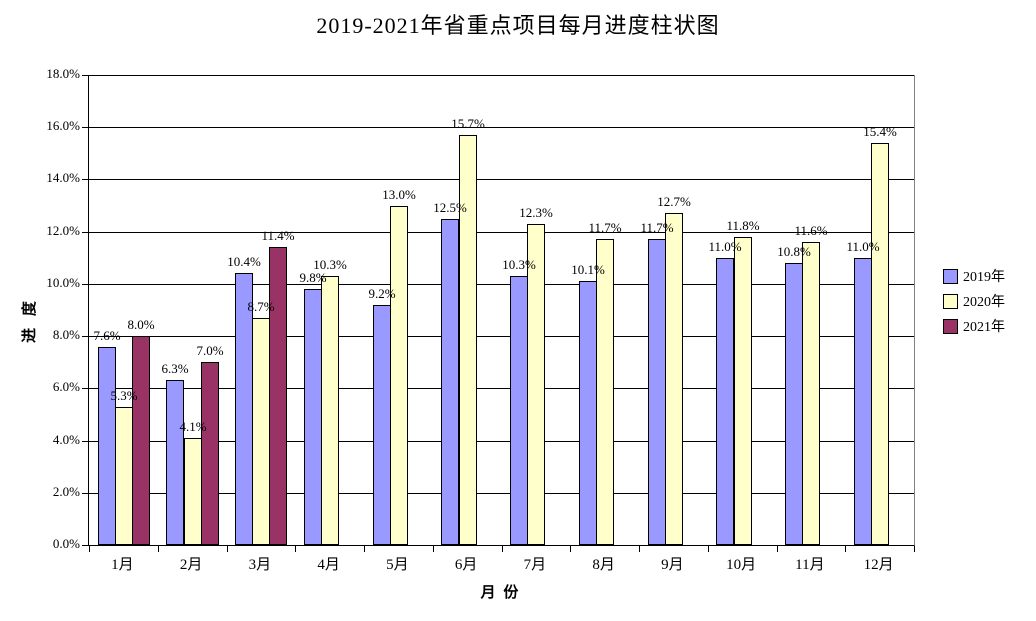 This screenshot has height=621, width=1036. I want to click on bar-2021-m1, so click(141, 440).